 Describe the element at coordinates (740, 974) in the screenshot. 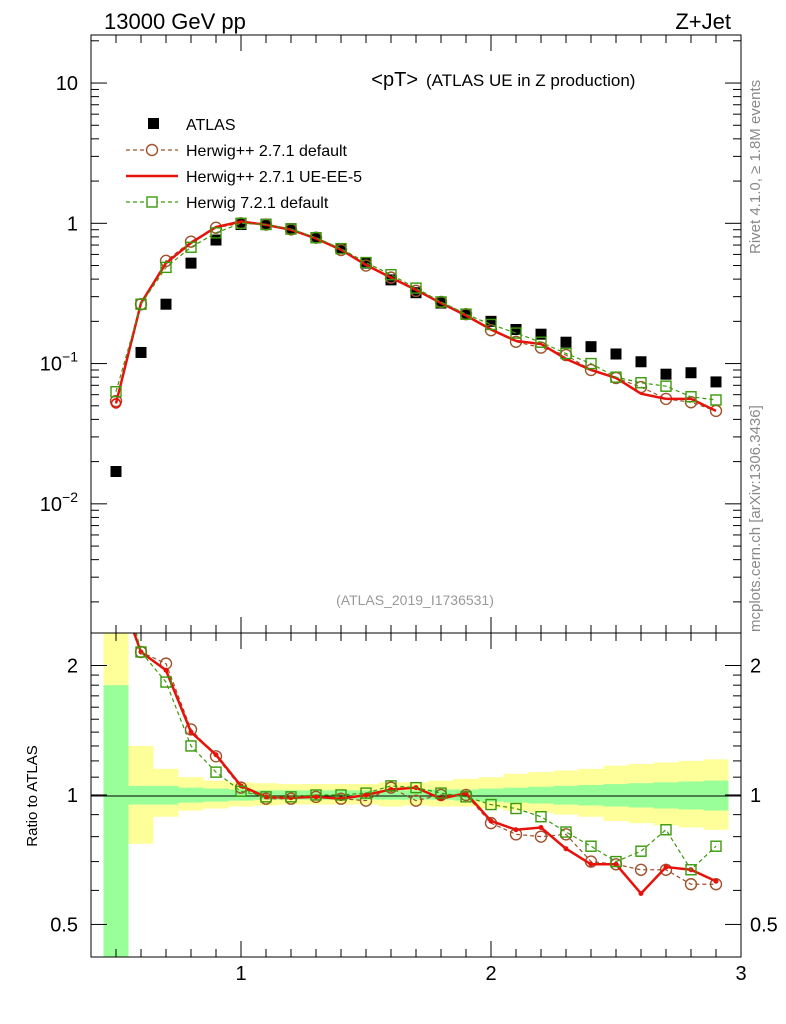

I see `x-tick-label: 3` at that location.